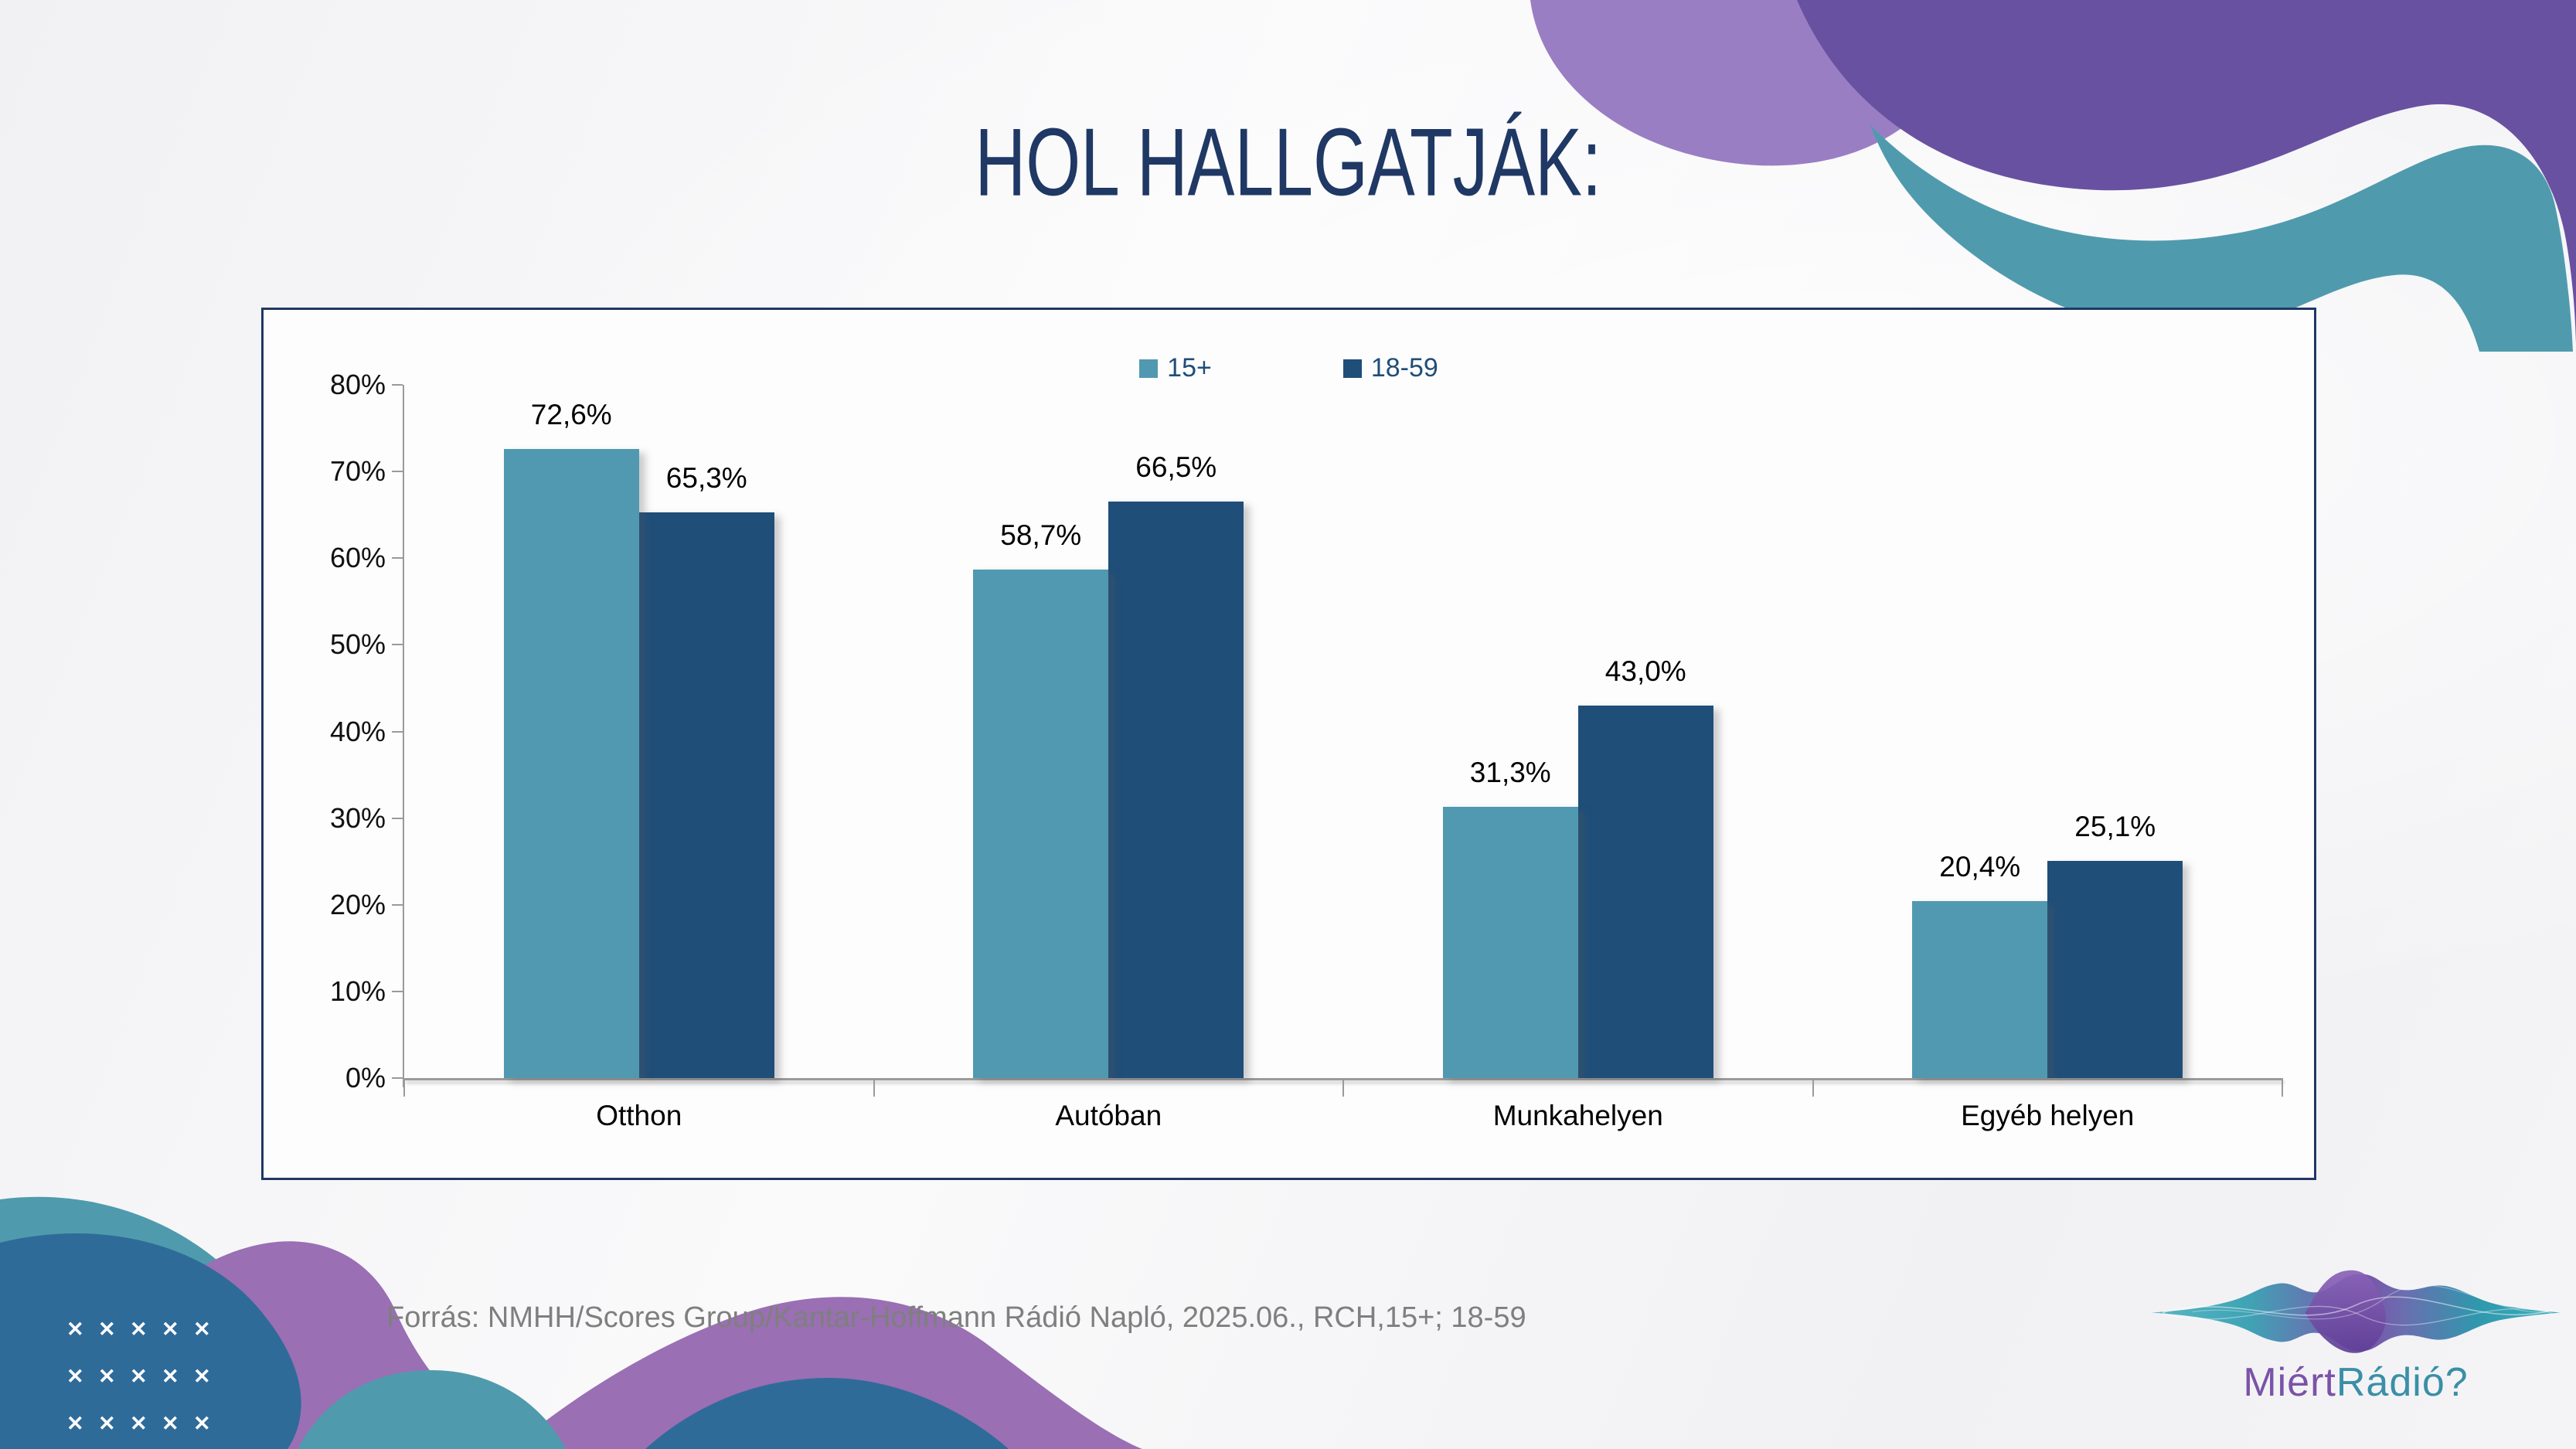 This screenshot has height=1449, width=2576. I want to click on bar-group: 58,7% 66,5%, so click(1109, 731).